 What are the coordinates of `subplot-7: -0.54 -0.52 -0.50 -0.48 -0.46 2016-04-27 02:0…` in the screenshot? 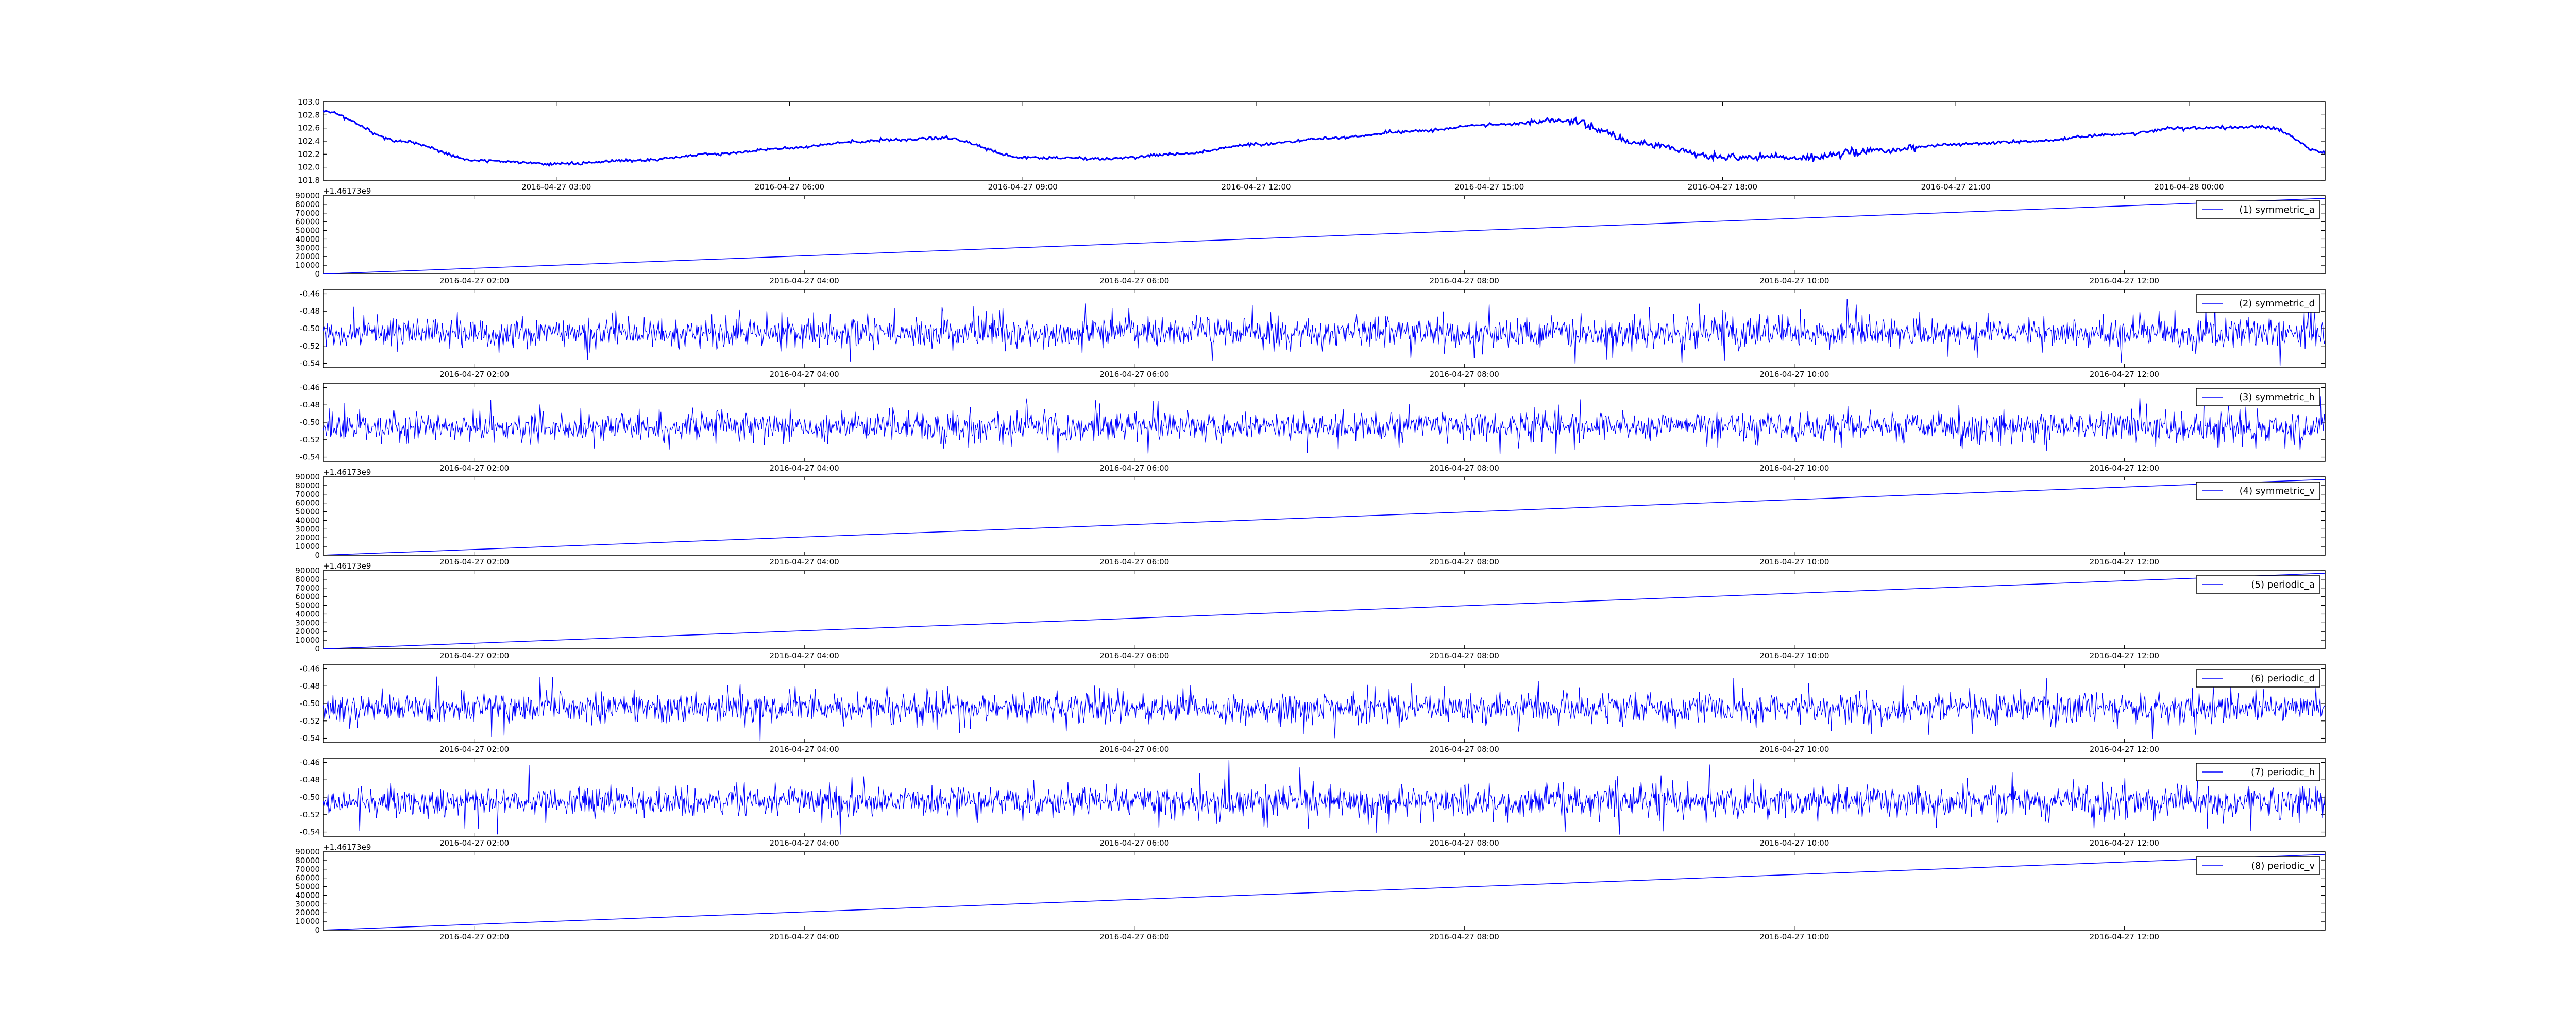 It's located at (1313, 709).